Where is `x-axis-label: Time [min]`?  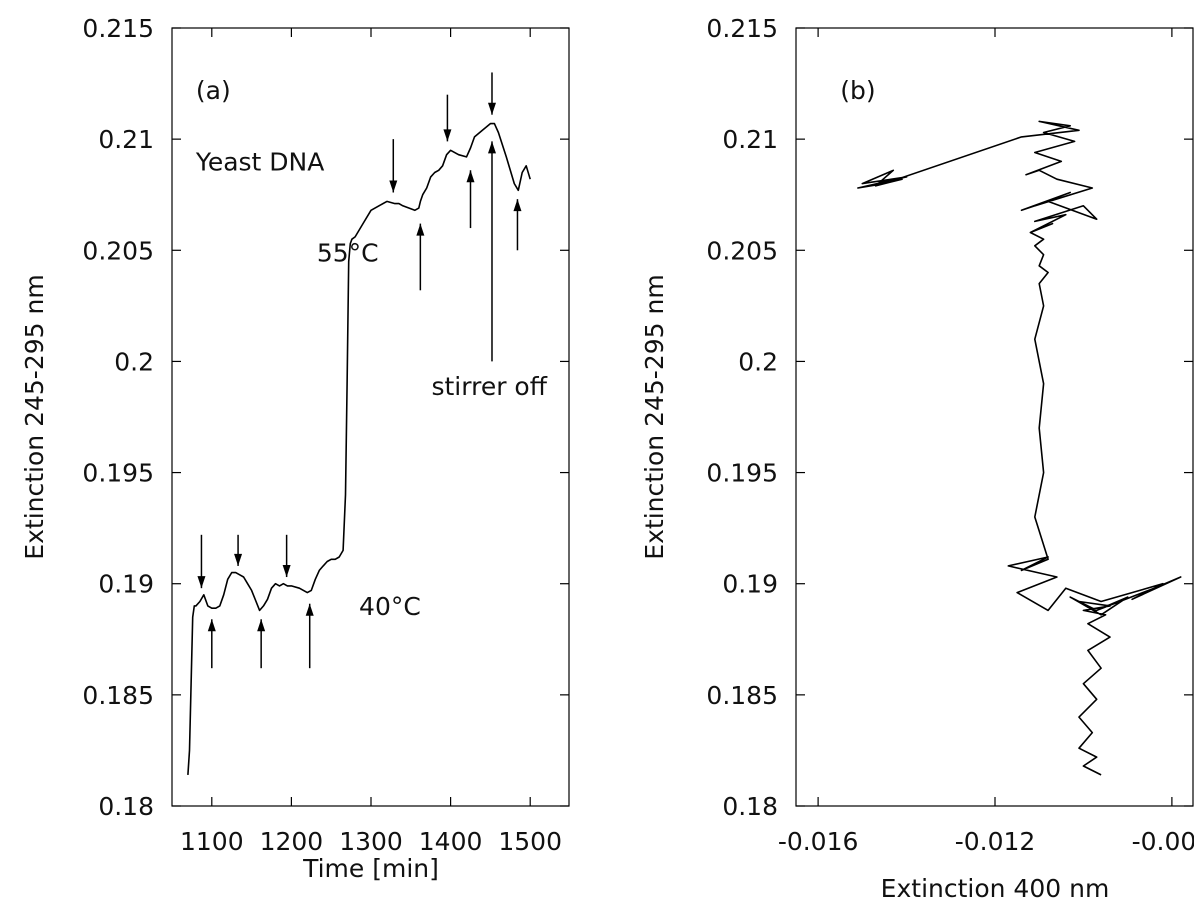
x-axis-label: Time [min] is located at coordinates (370, 868).